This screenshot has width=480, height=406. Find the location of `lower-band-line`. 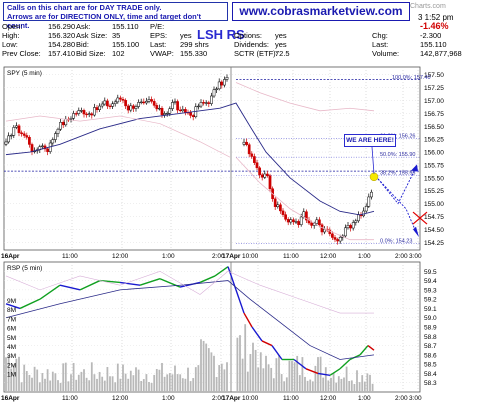

lower-band-line is located at coordinates (304, 198).